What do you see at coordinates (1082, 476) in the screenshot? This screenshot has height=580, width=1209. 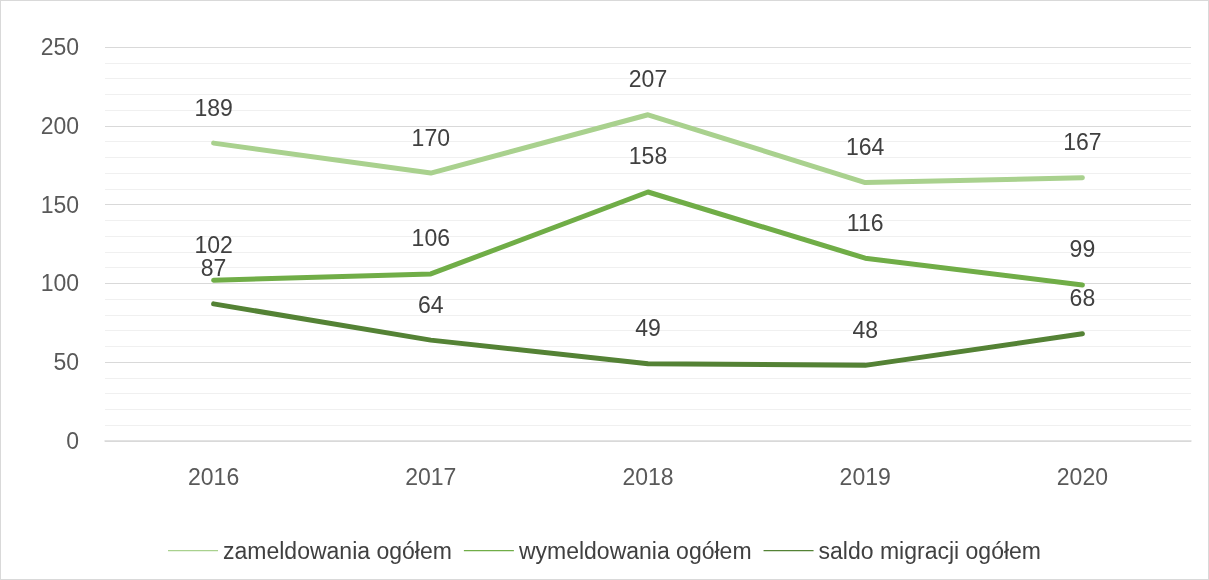 I see `x-tick-label: 2020` at bounding box center [1082, 476].